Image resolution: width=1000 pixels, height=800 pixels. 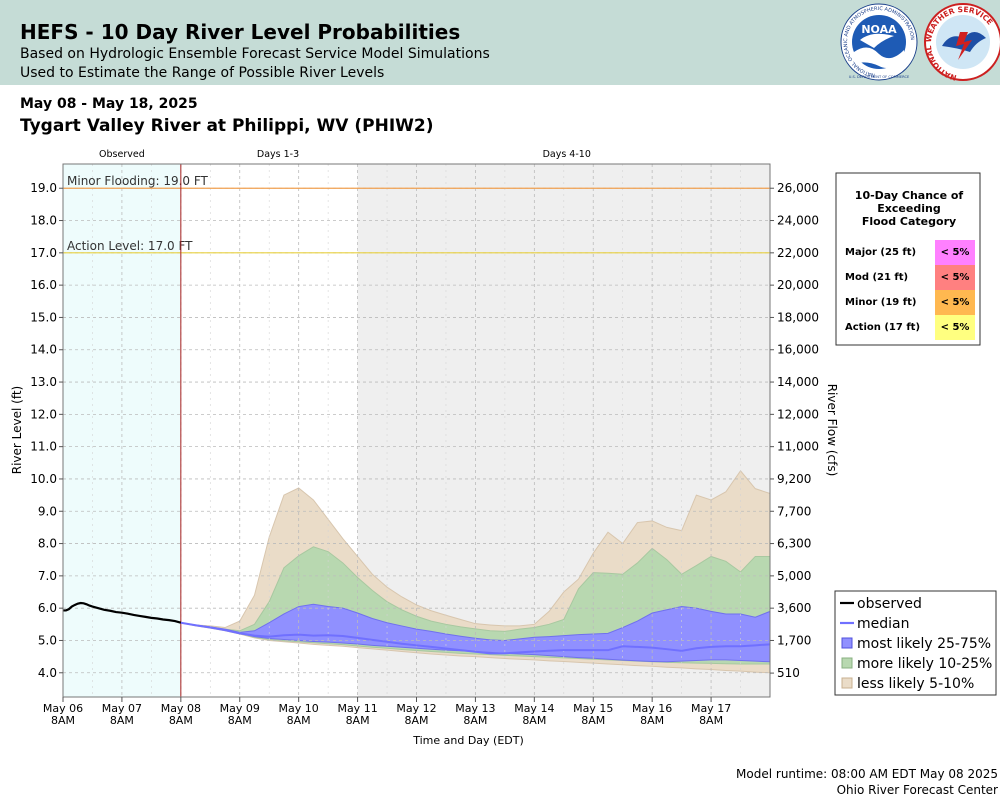 What do you see at coordinates (43, 414) in the screenshot?
I see `y-tick-label: 12.0` at bounding box center [43, 414].